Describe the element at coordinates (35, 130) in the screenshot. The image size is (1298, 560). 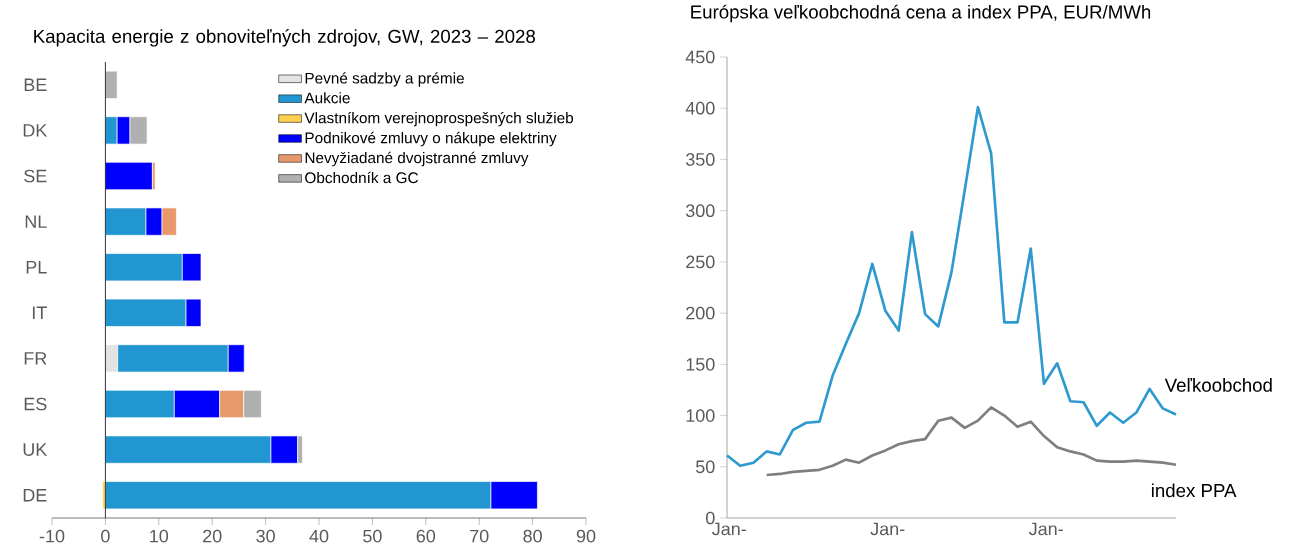
I see `y-tick-label: DK` at that location.